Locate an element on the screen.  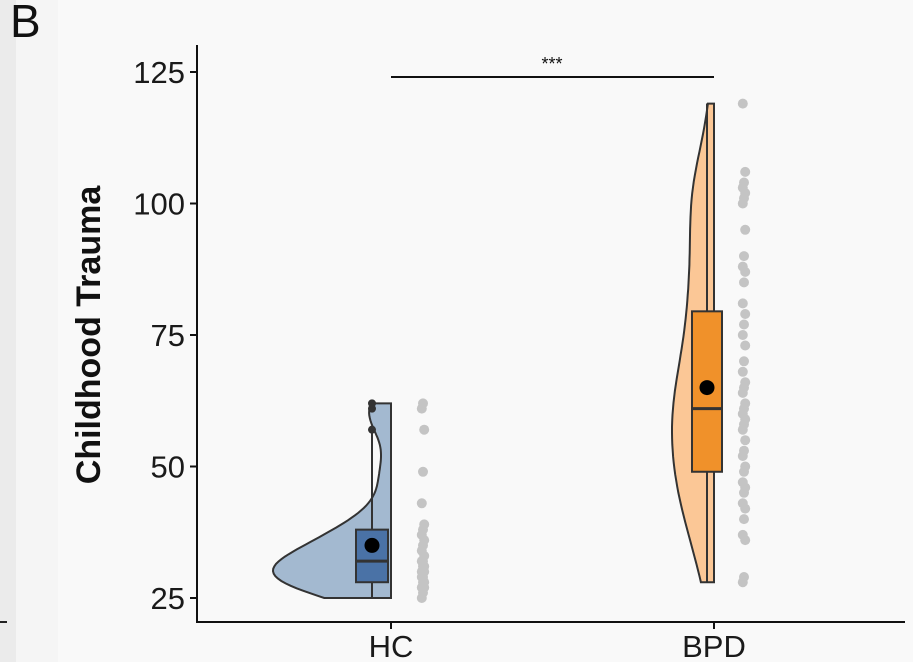
x-ticks: HC BPD is located at coordinates (557, 642).